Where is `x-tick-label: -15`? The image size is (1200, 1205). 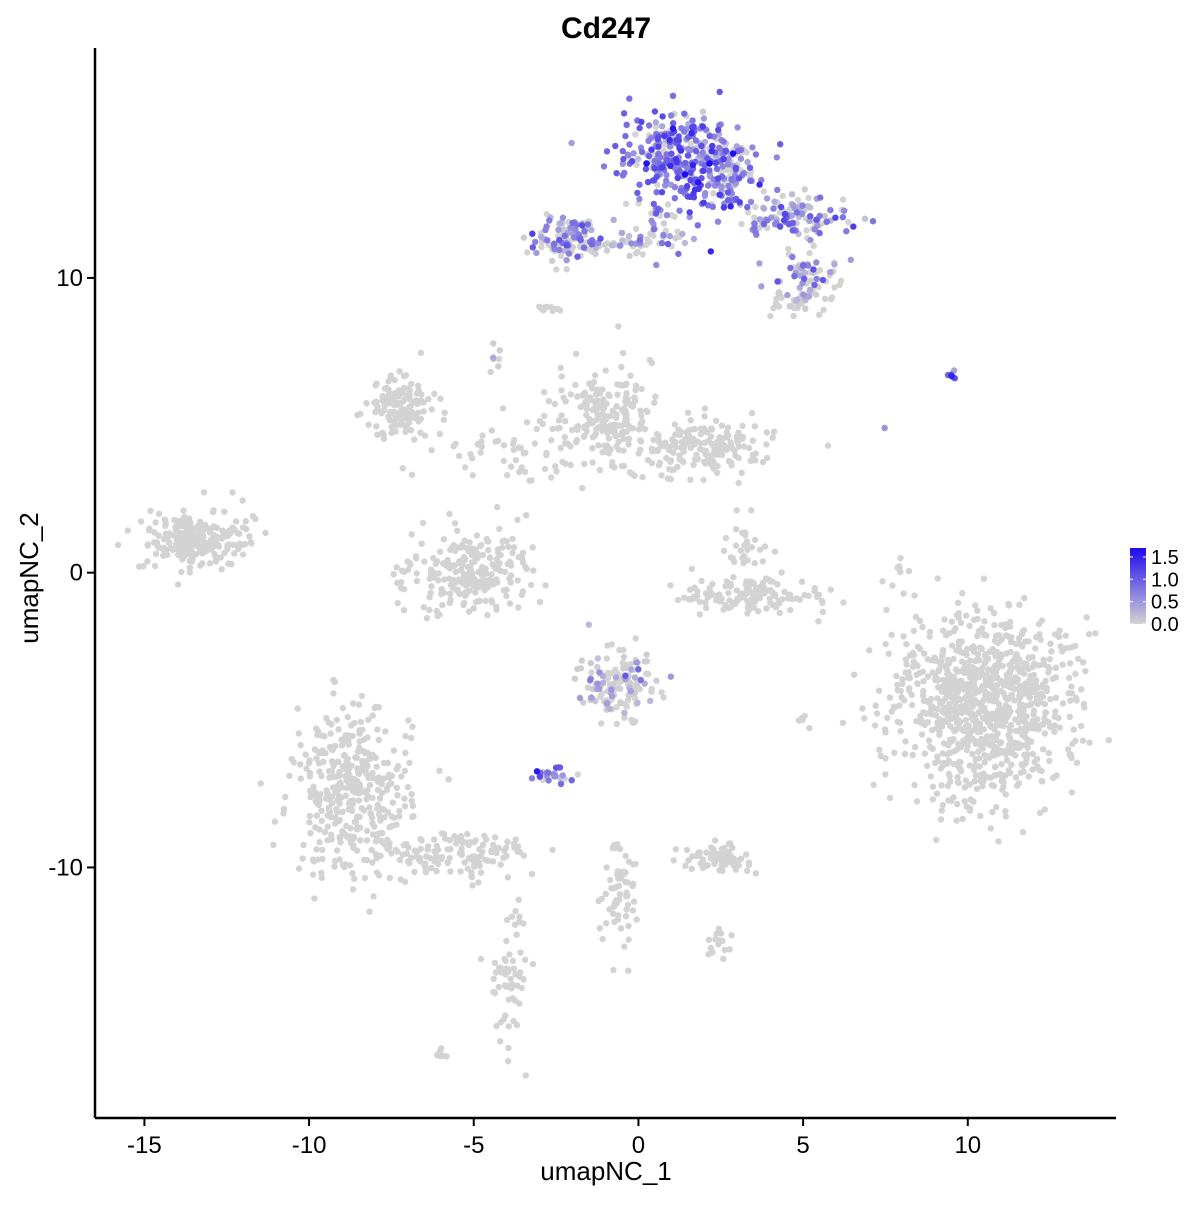
x-tick-label: -15 is located at coordinates (144, 1145).